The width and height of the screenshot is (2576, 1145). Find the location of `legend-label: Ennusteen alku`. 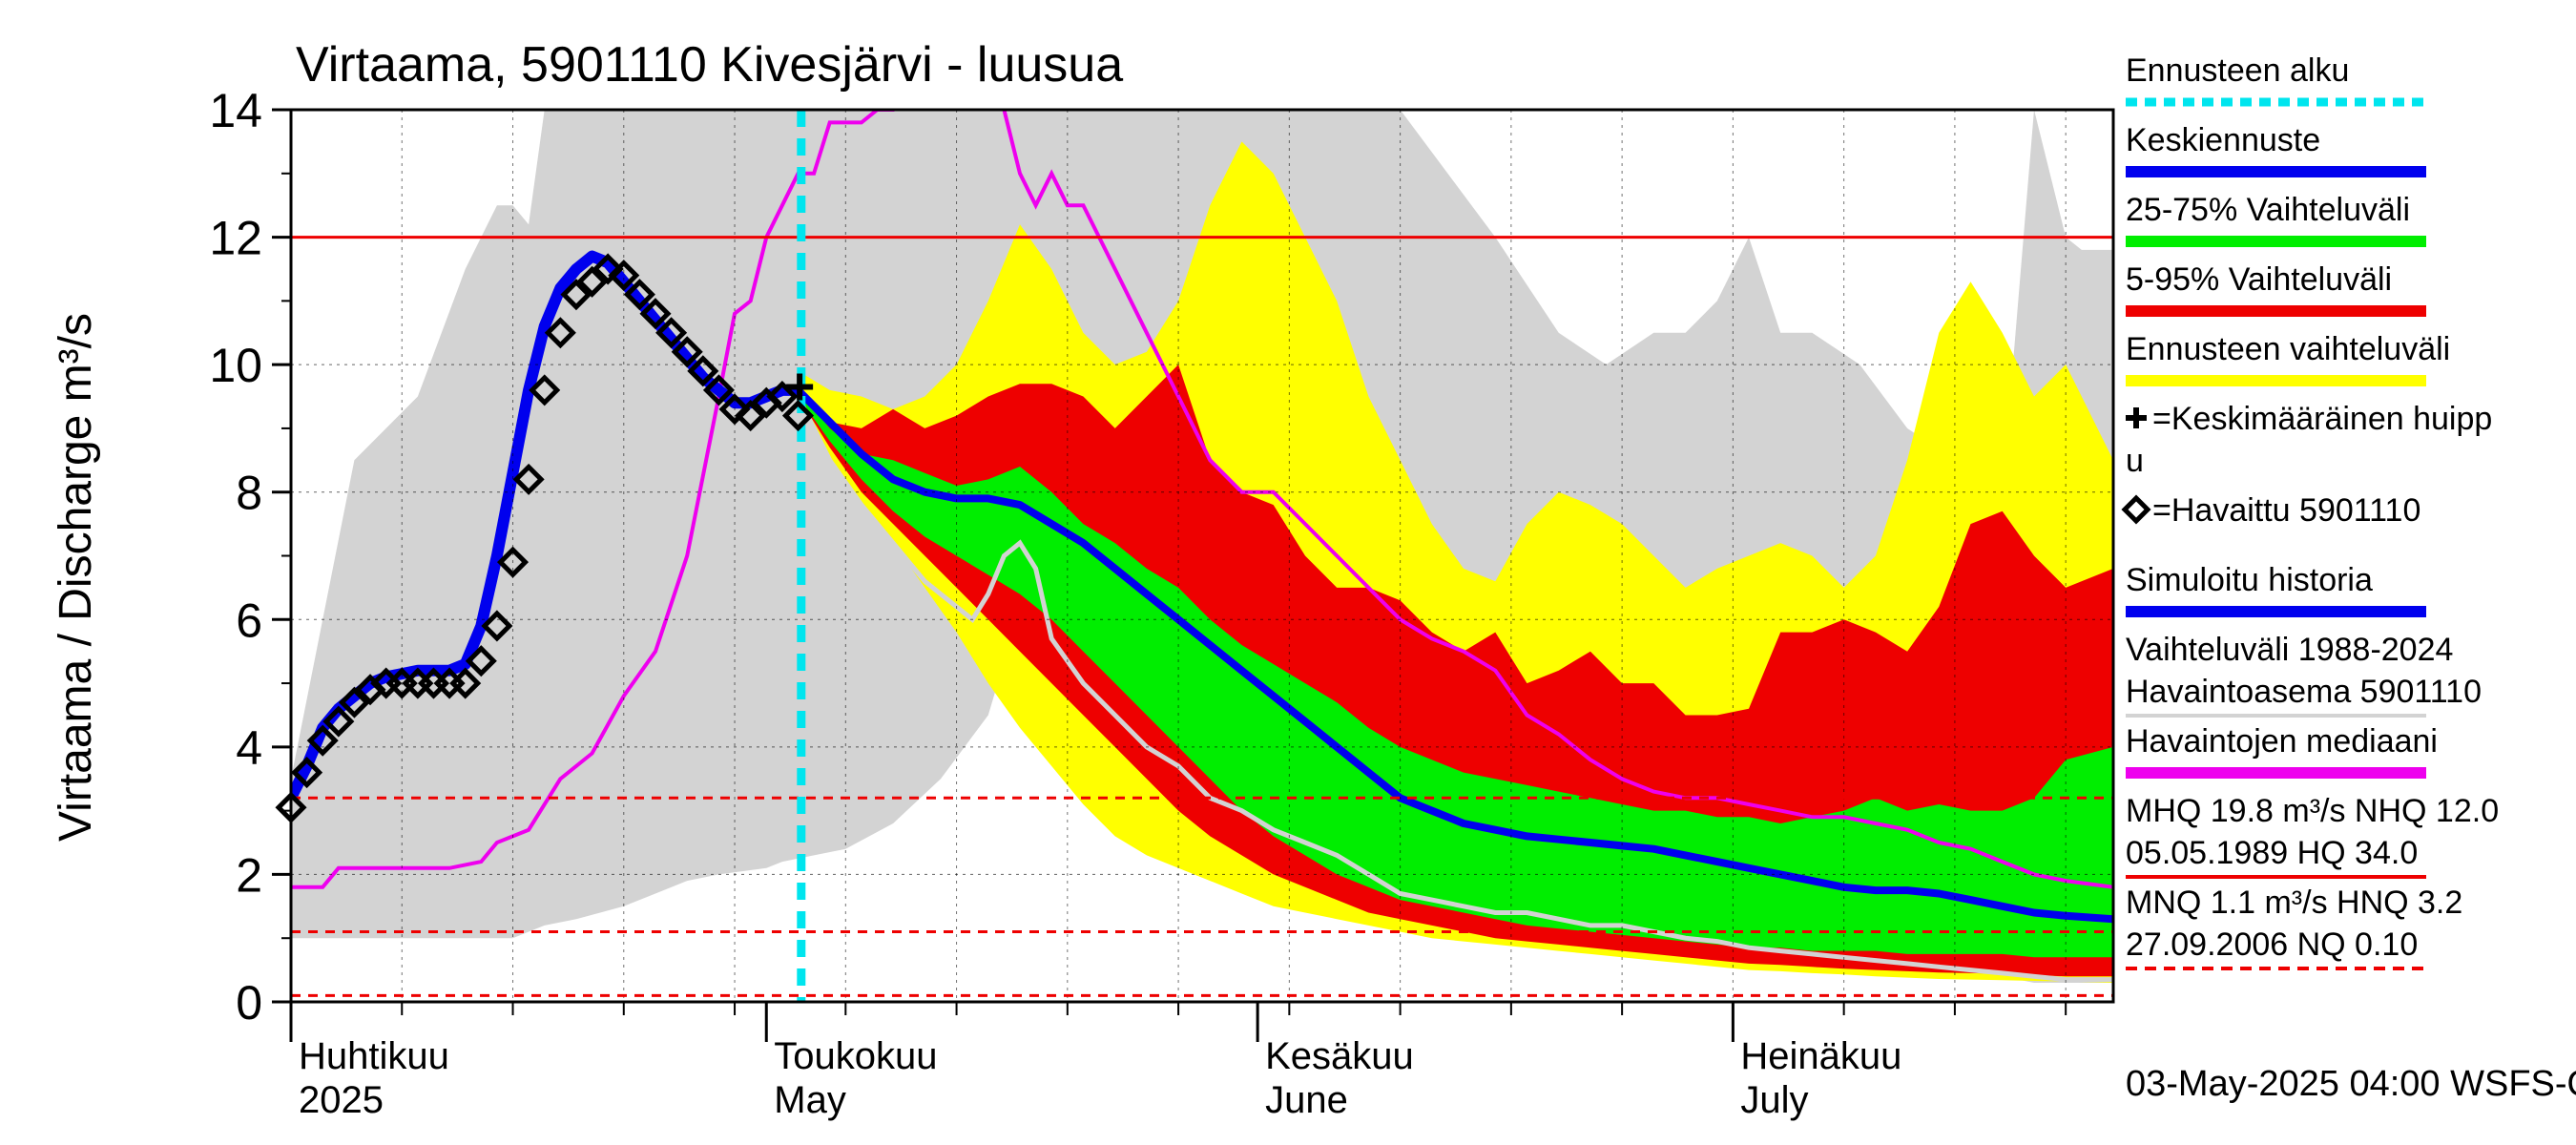

legend-label: Ennusteen alku is located at coordinates (2237, 70).